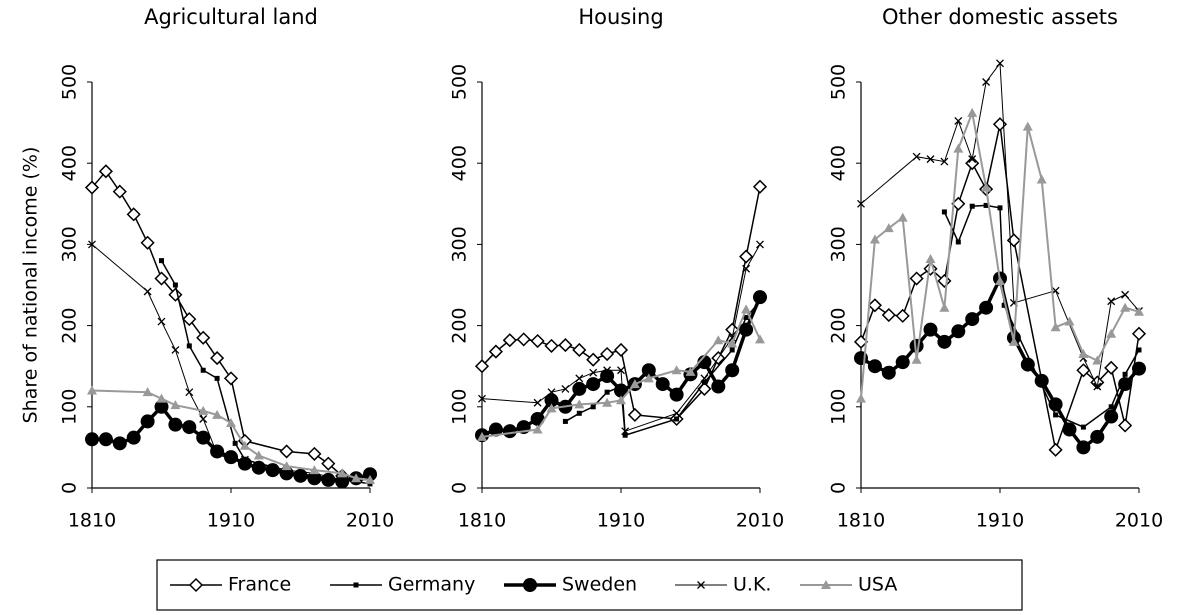 The width and height of the screenshot is (1182, 615). I want to click on y-tick-label: 0, so click(460, 488).